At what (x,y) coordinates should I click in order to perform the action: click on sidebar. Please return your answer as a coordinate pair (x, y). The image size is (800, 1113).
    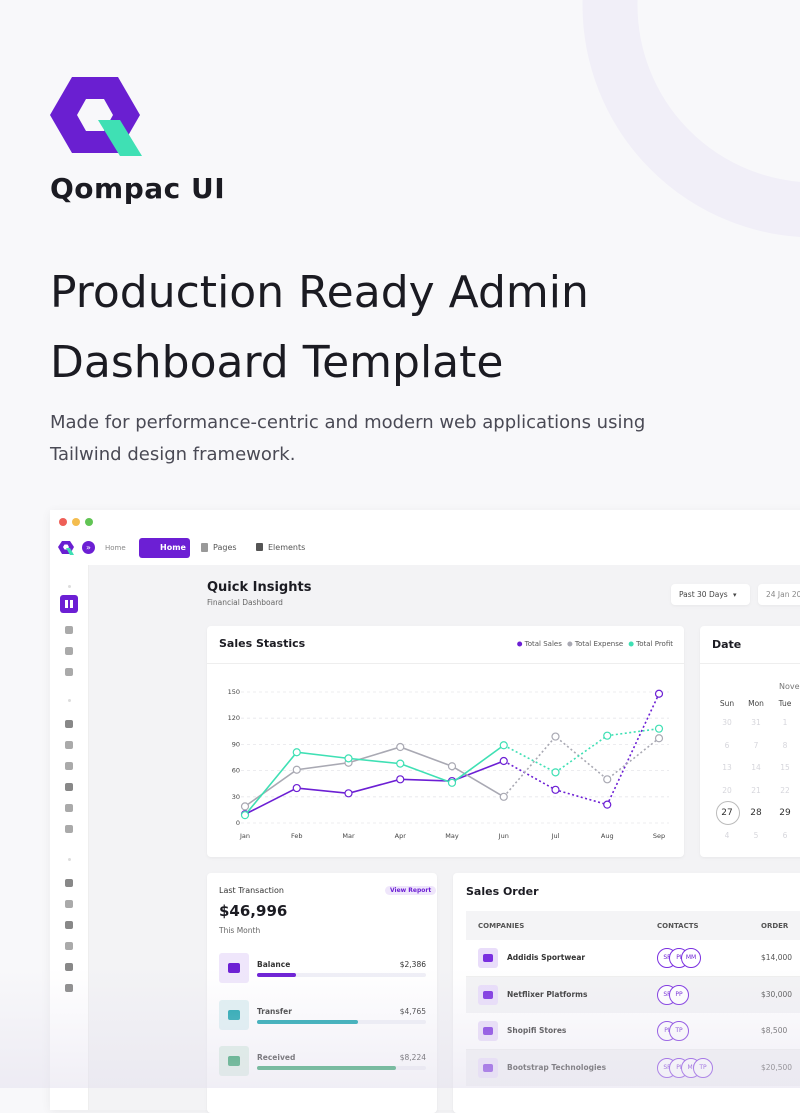
    Looking at the image, I should click on (69, 837).